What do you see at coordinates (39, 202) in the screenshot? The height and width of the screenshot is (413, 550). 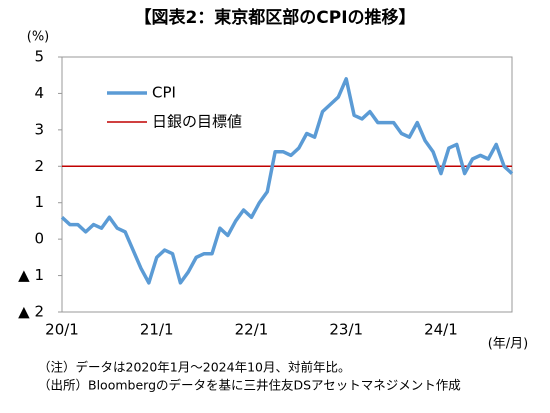 I see `y-tick-label: 1` at bounding box center [39, 202].